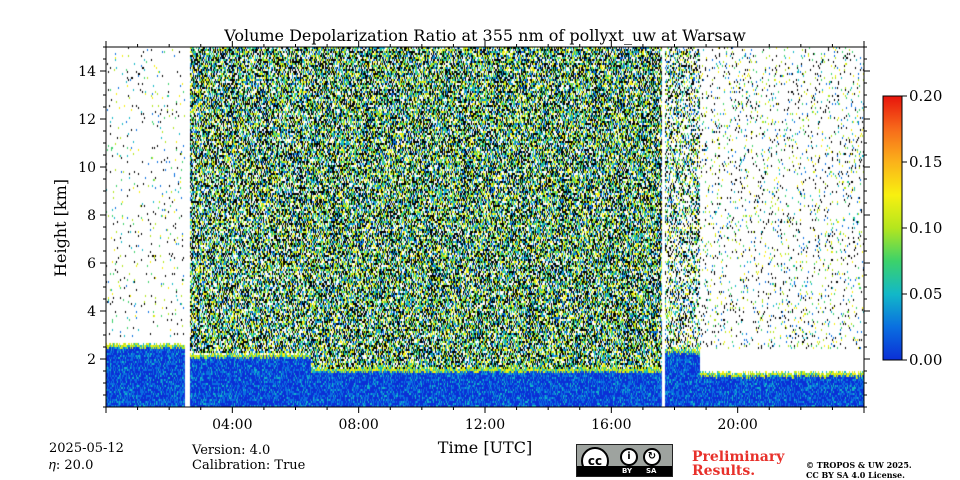 This screenshot has height=480, width=960. Describe the element at coordinates (652, 457) in the screenshot. I see `share-alike-icon: ↻` at that location.